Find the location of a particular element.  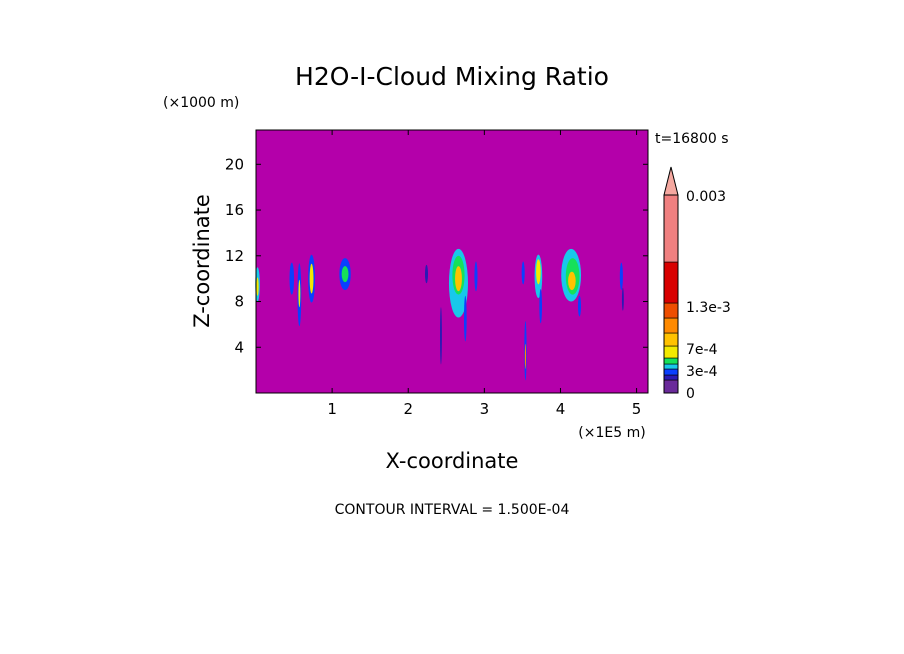

y-tick-label: 20 is located at coordinates (234, 164).